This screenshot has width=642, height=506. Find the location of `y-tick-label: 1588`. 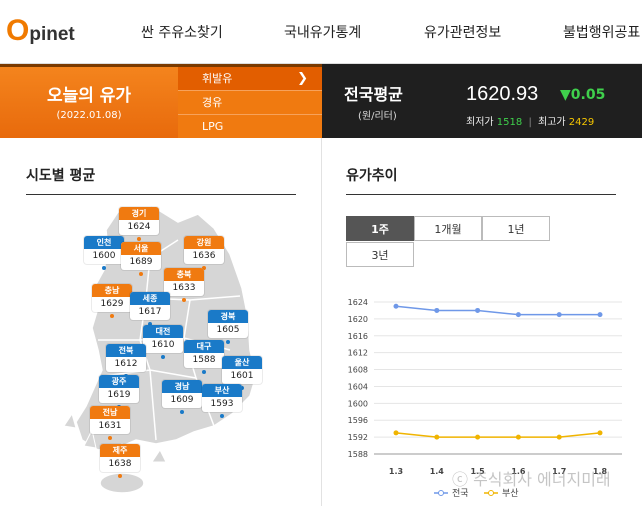

y-tick-label: 1588 is located at coordinates (358, 454).